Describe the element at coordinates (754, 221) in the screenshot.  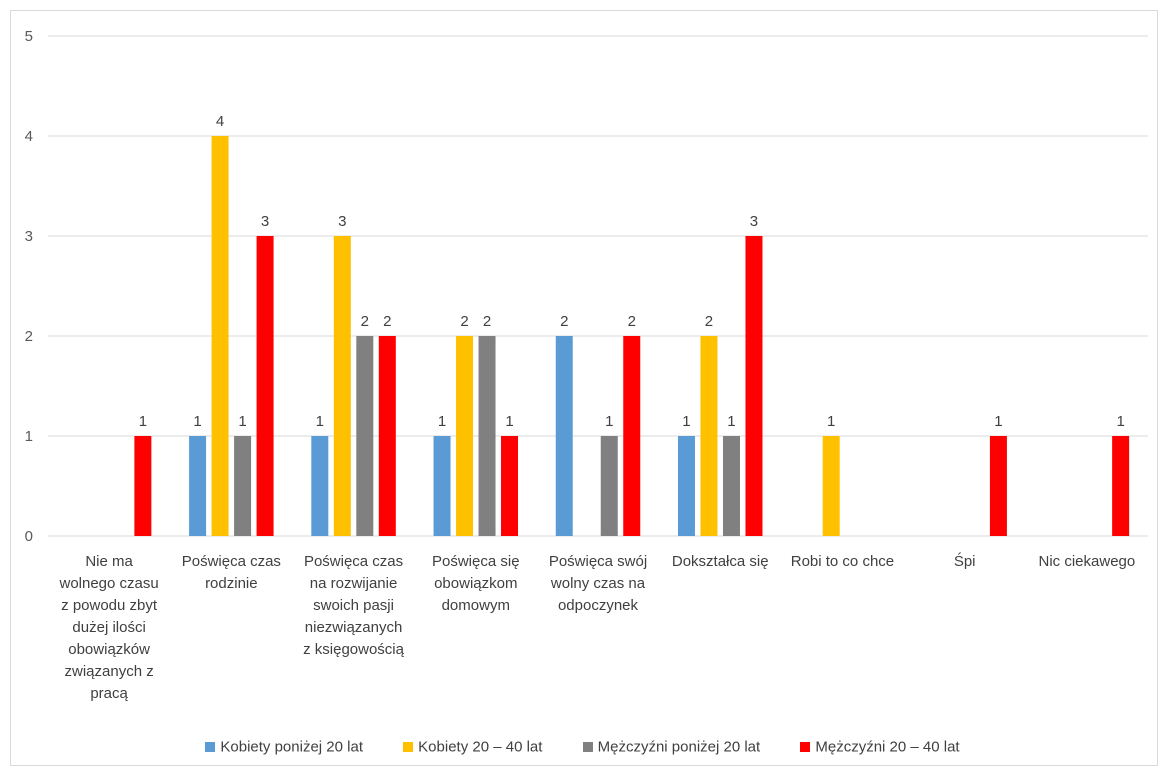
I see `data-label-s3-c5: 3` at that location.